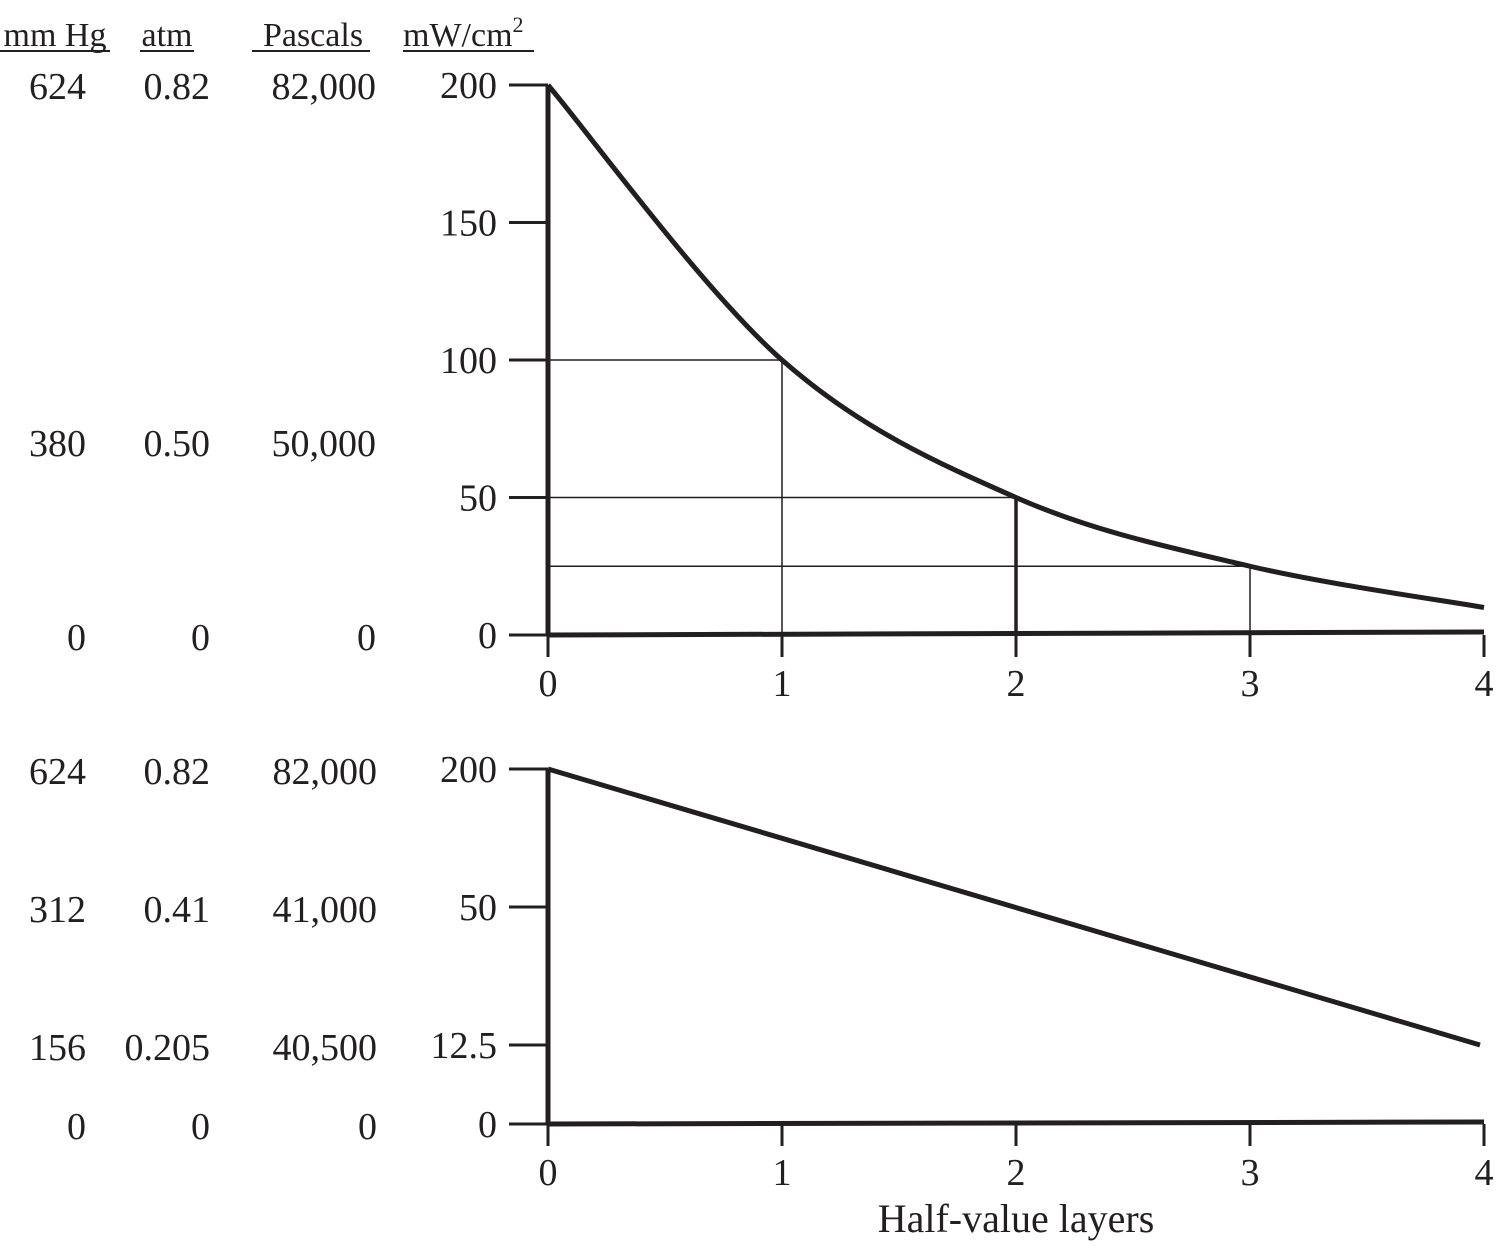 Image resolution: width=1496 pixels, height=1246 pixels. I want to click on bottom-x-axis, so click(1016, 1123).